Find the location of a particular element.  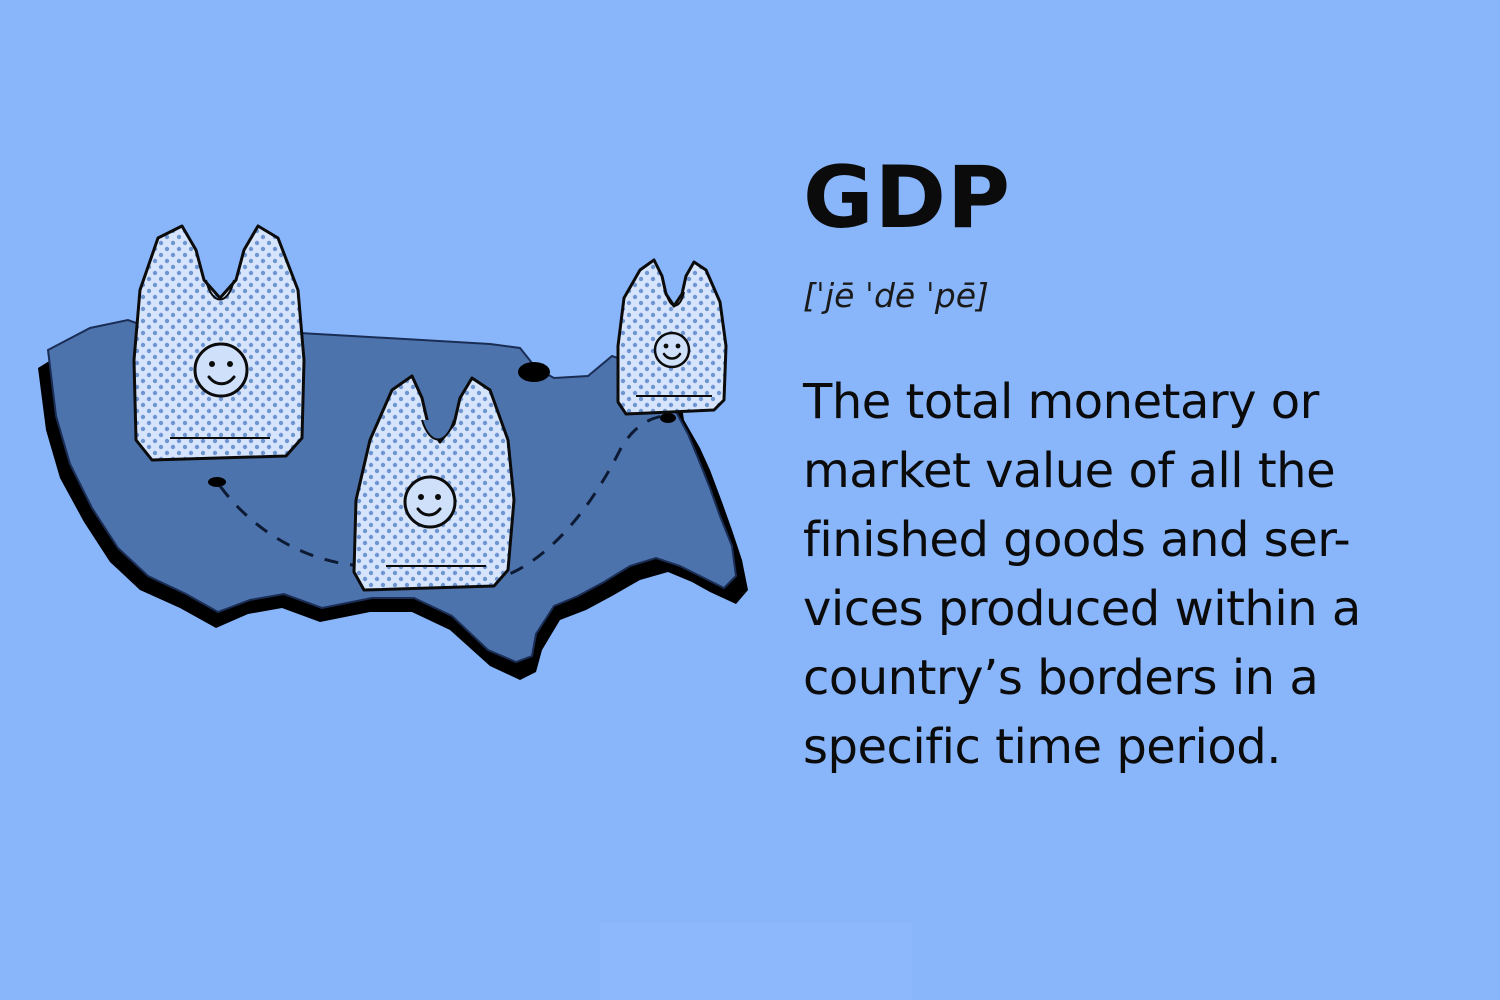

lake-mark is located at coordinates (534, 372).